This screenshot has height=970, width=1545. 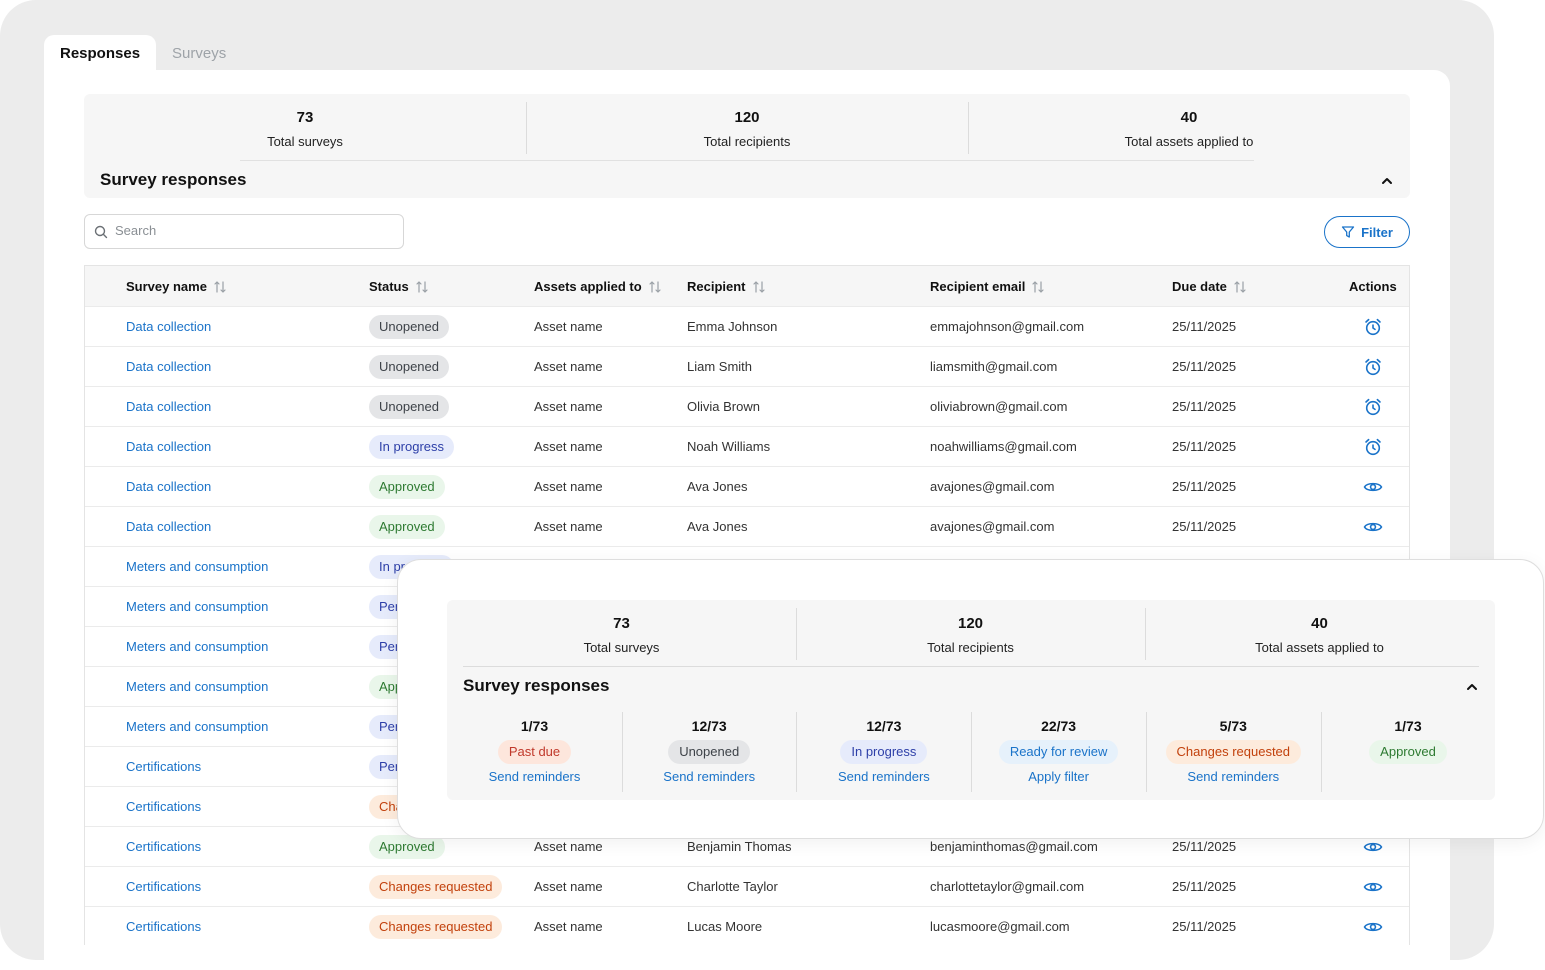 I want to click on column-header-survey-name: Survey name, so click(x=176, y=286).